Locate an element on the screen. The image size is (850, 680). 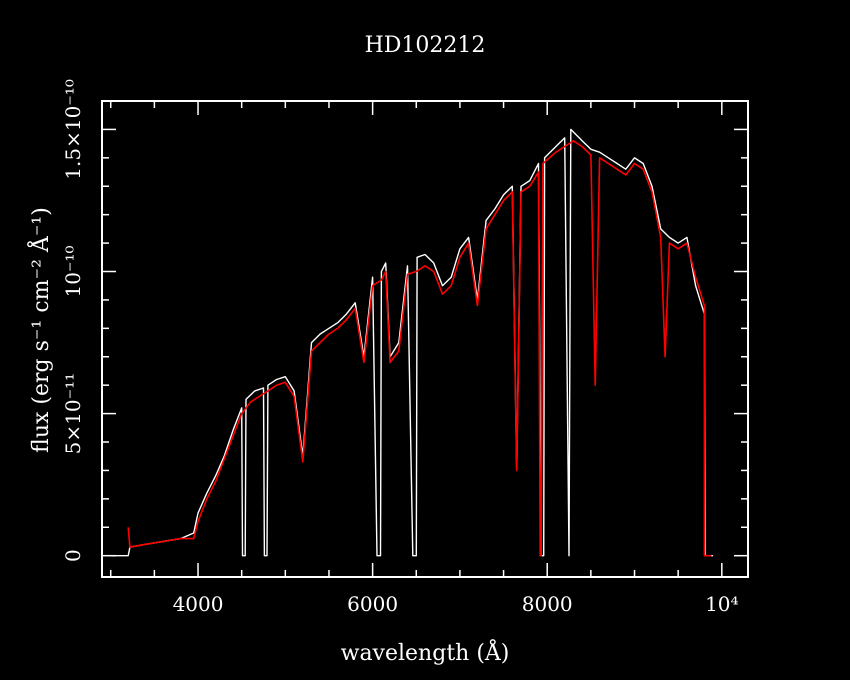
y-axis-label: flux (erg s⁻¹ cm⁻² Å⁻¹) is located at coordinates (40, 330).